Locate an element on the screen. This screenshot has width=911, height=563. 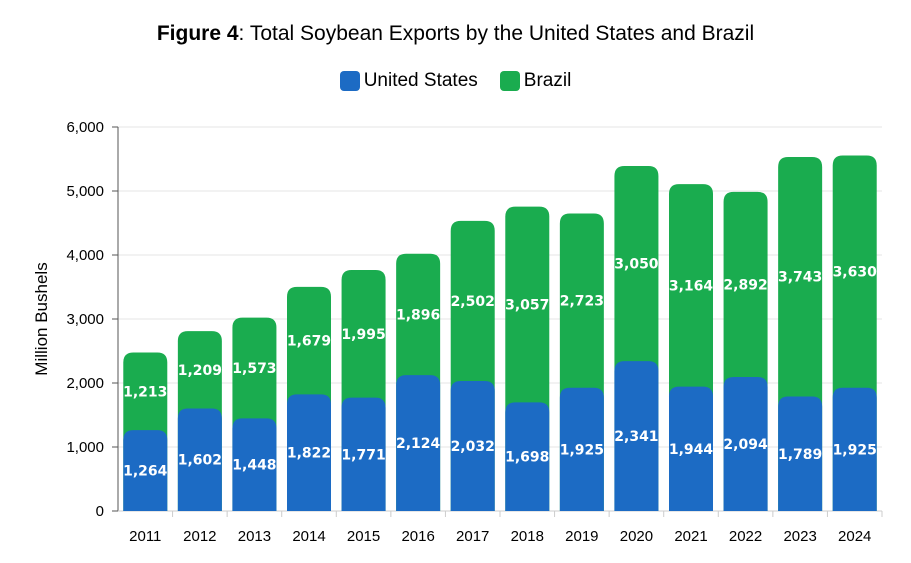
data-label-us: 2,032 is located at coordinates (473, 447).